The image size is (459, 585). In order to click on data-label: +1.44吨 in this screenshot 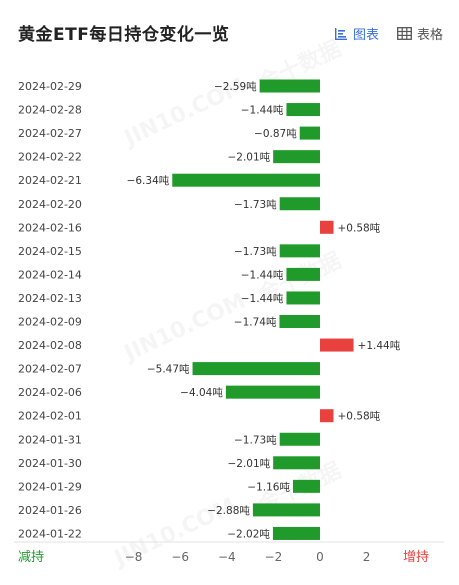, I will do `click(379, 345)`.